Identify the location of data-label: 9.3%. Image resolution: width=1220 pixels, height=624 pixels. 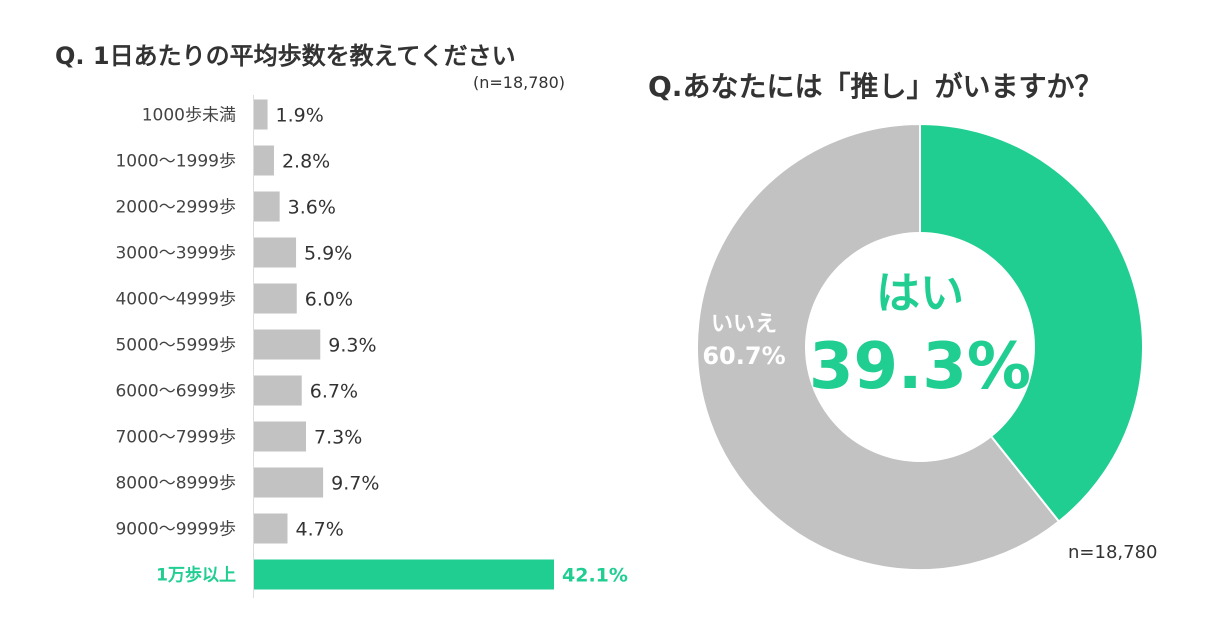
(352, 346).